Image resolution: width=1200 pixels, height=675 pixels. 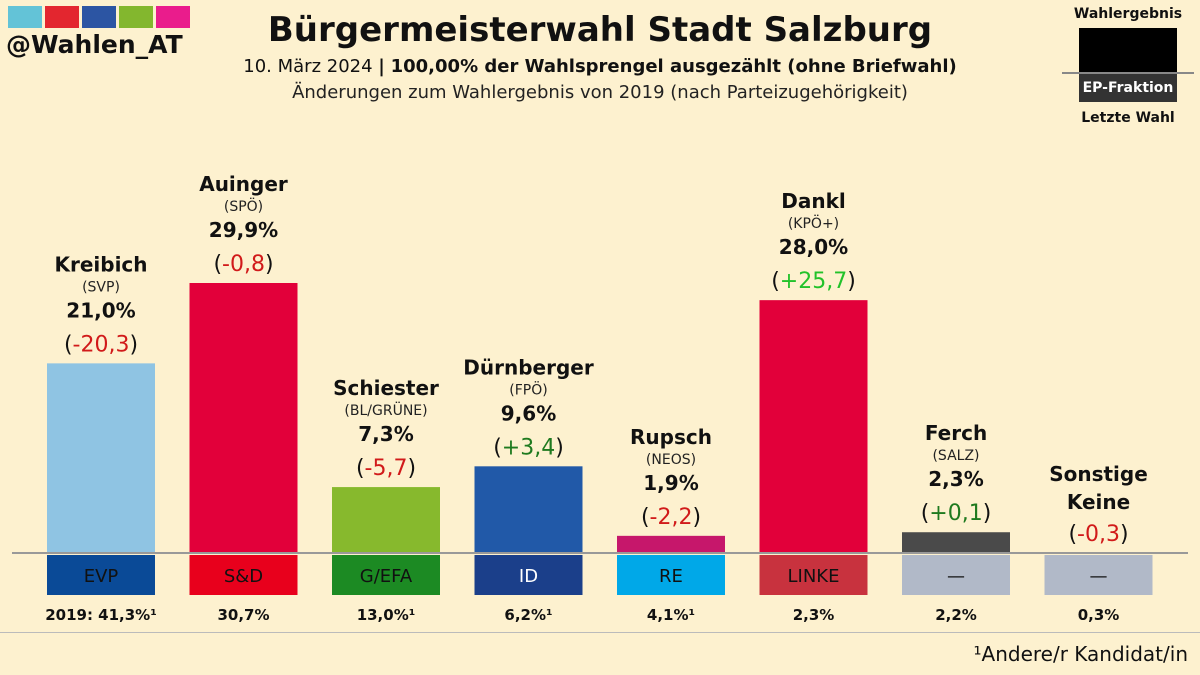 What do you see at coordinates (813, 247) in the screenshot?
I see `value-label-6: 28,0%` at bounding box center [813, 247].